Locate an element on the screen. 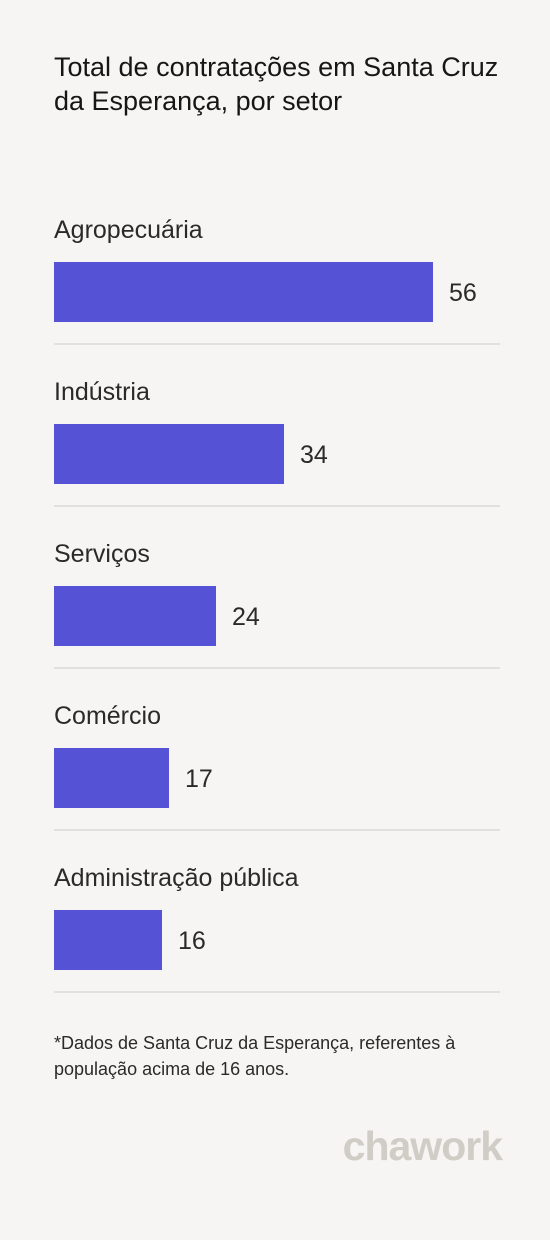  value-label: 17 is located at coordinates (199, 779).